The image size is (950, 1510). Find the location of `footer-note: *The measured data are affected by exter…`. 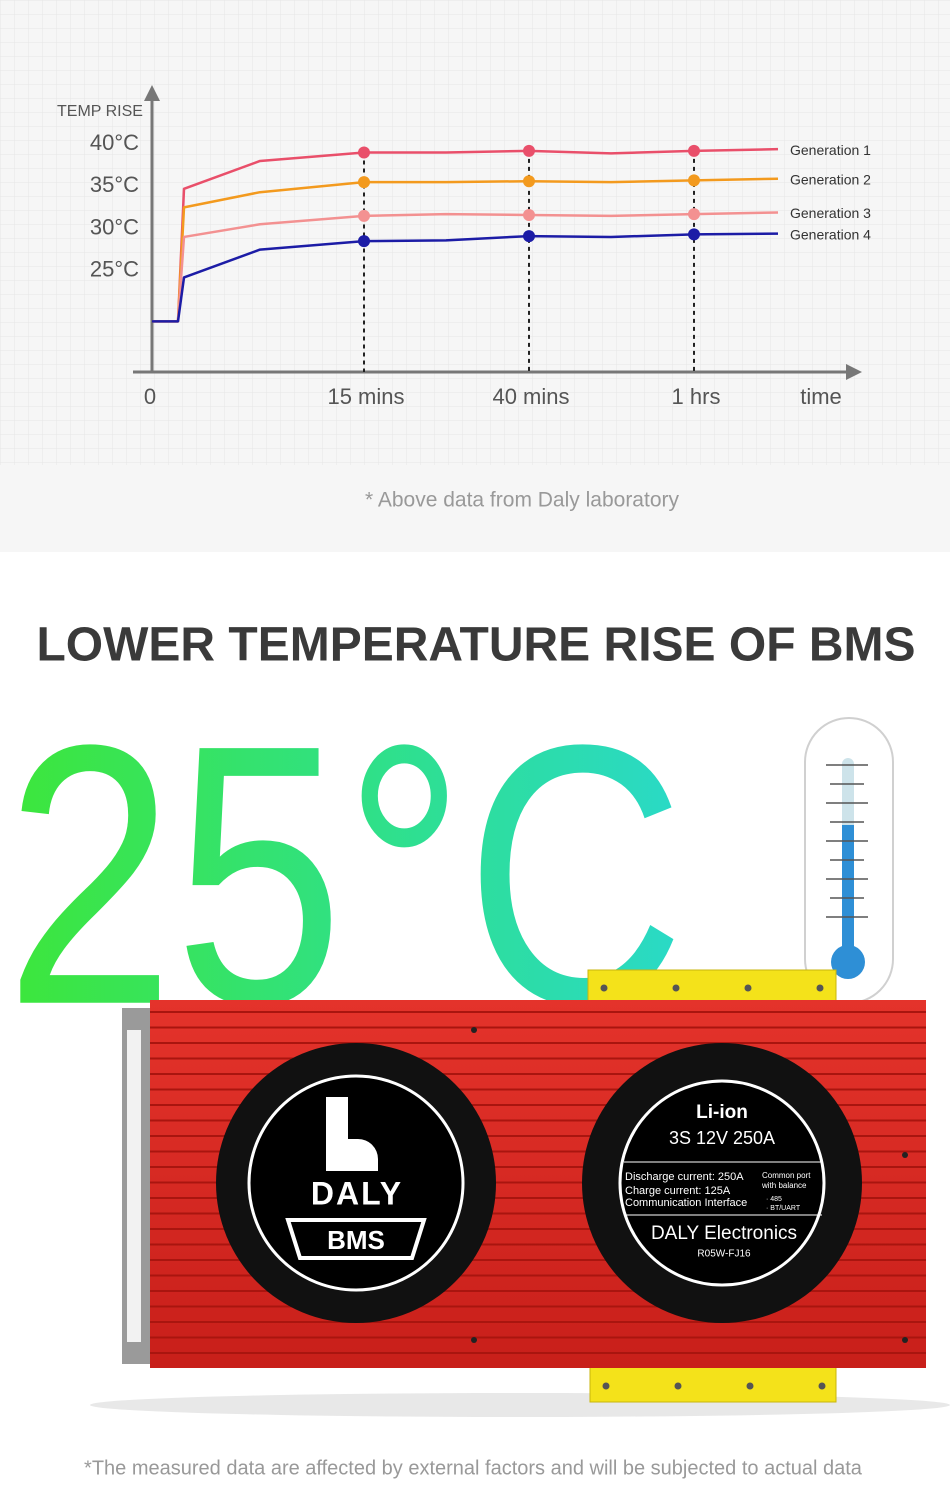

footer-note: *The measured data are affected by exter… is located at coordinates (473, 1468).